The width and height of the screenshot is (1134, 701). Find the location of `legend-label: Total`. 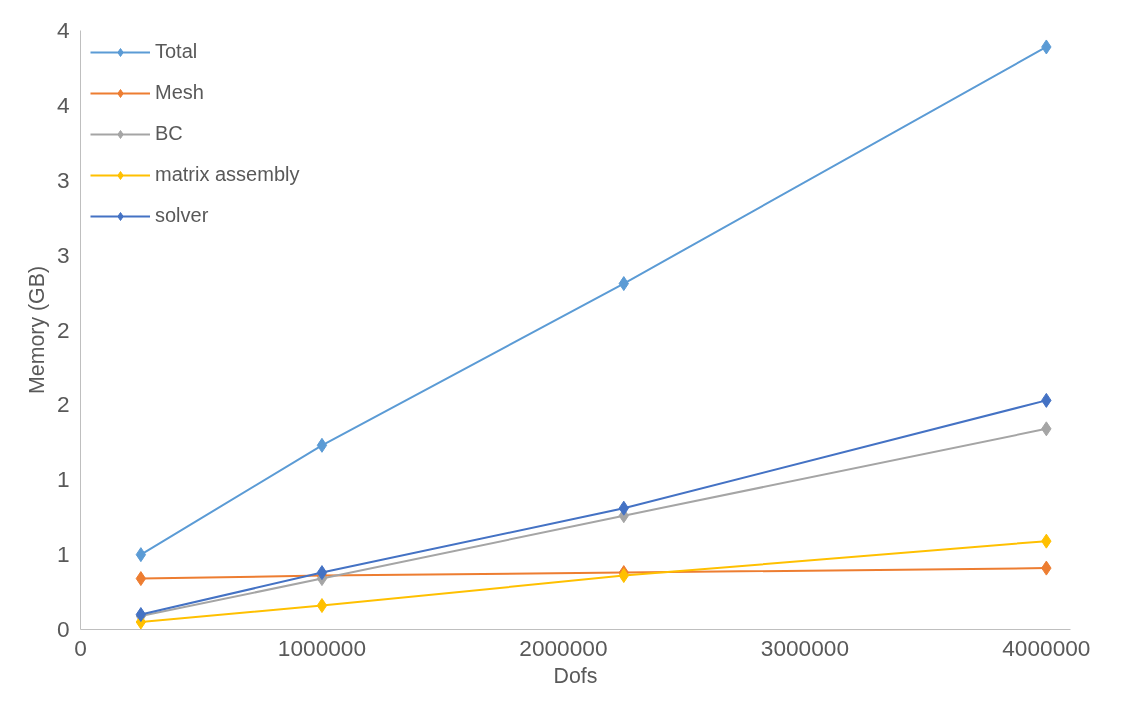

legend-label: Total is located at coordinates (176, 51).